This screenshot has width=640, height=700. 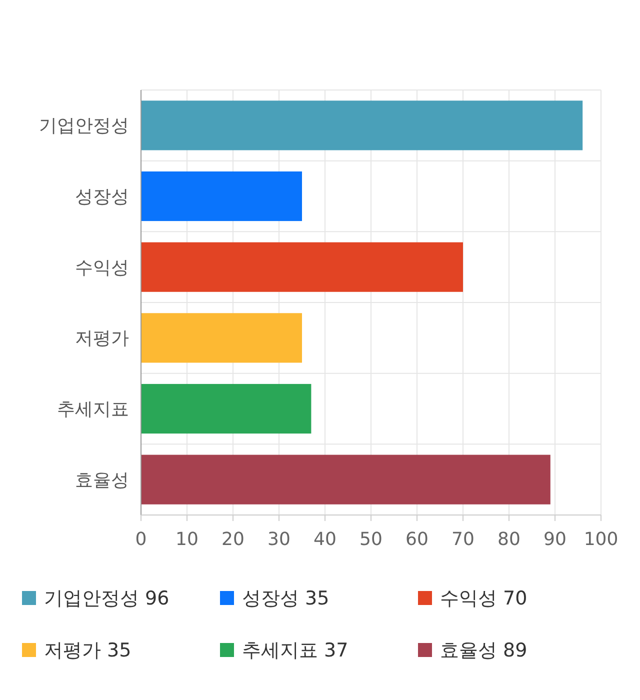 What do you see at coordinates (484, 651) in the screenshot?
I see `legend-label: 효율성 89` at bounding box center [484, 651].